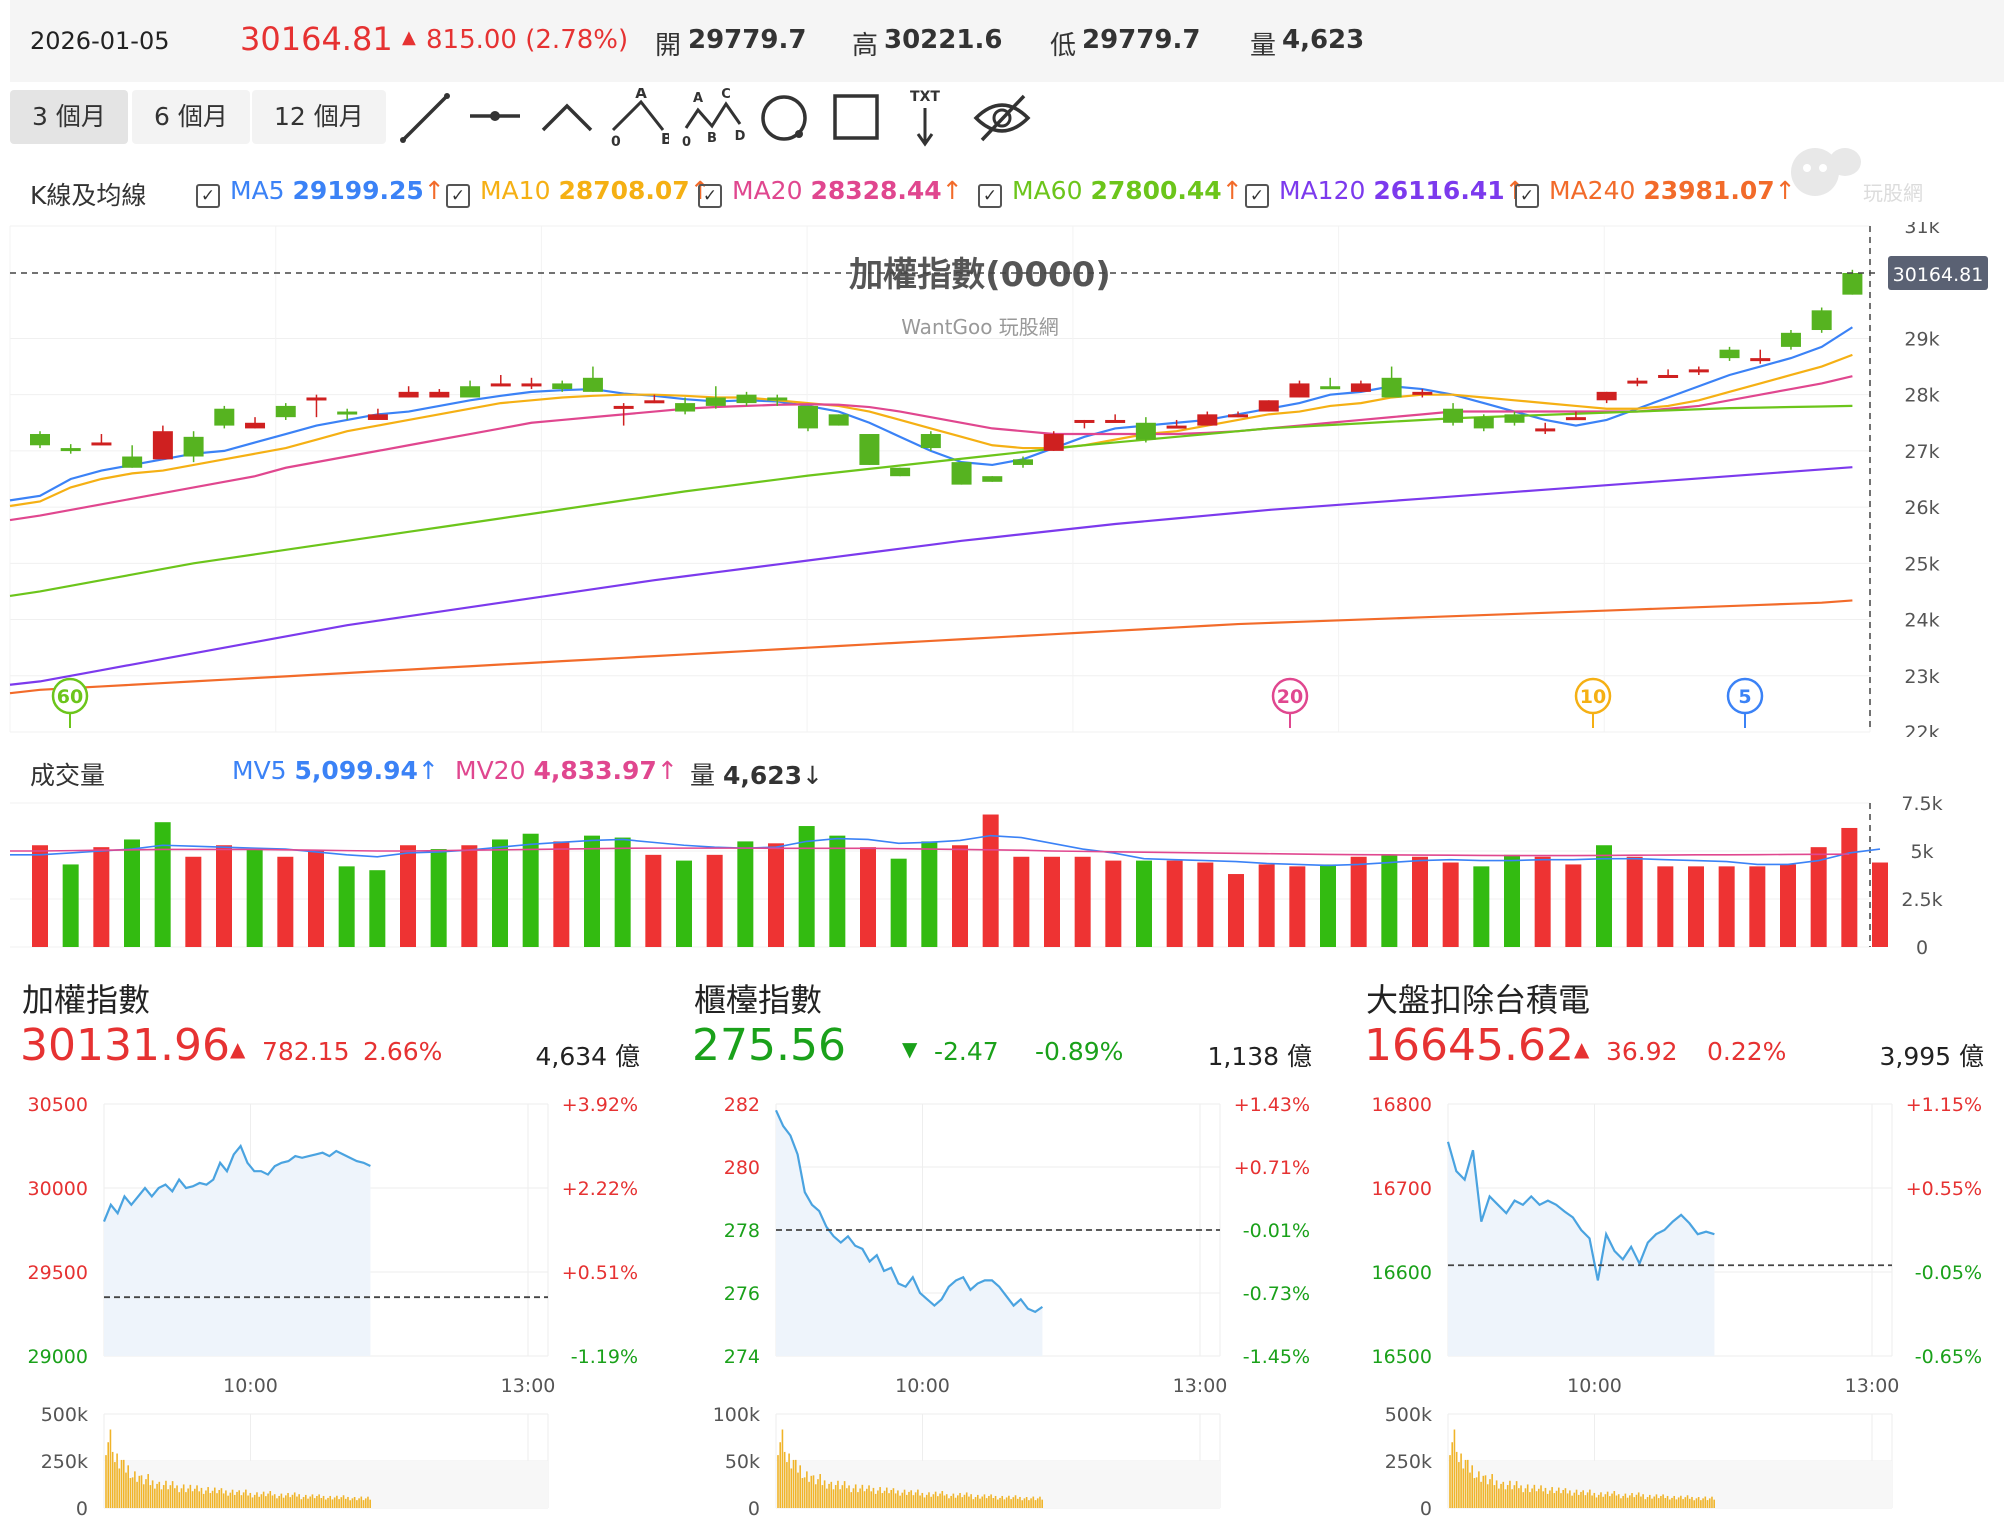 The width and height of the screenshot is (2004, 1537). I want to click on abc-pattern-icon: A 0 B, so click(637, 120).